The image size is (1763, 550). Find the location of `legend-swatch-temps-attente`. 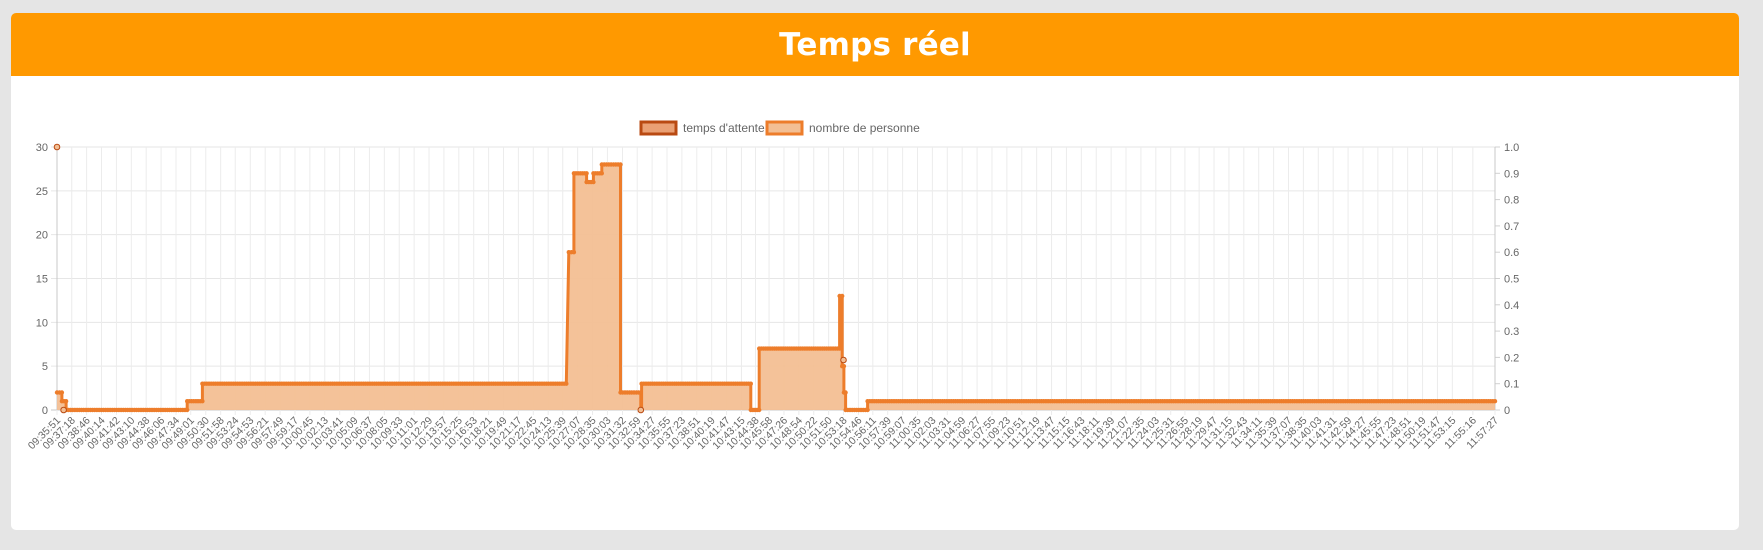

legend-swatch-temps-attente is located at coordinates (658, 128).